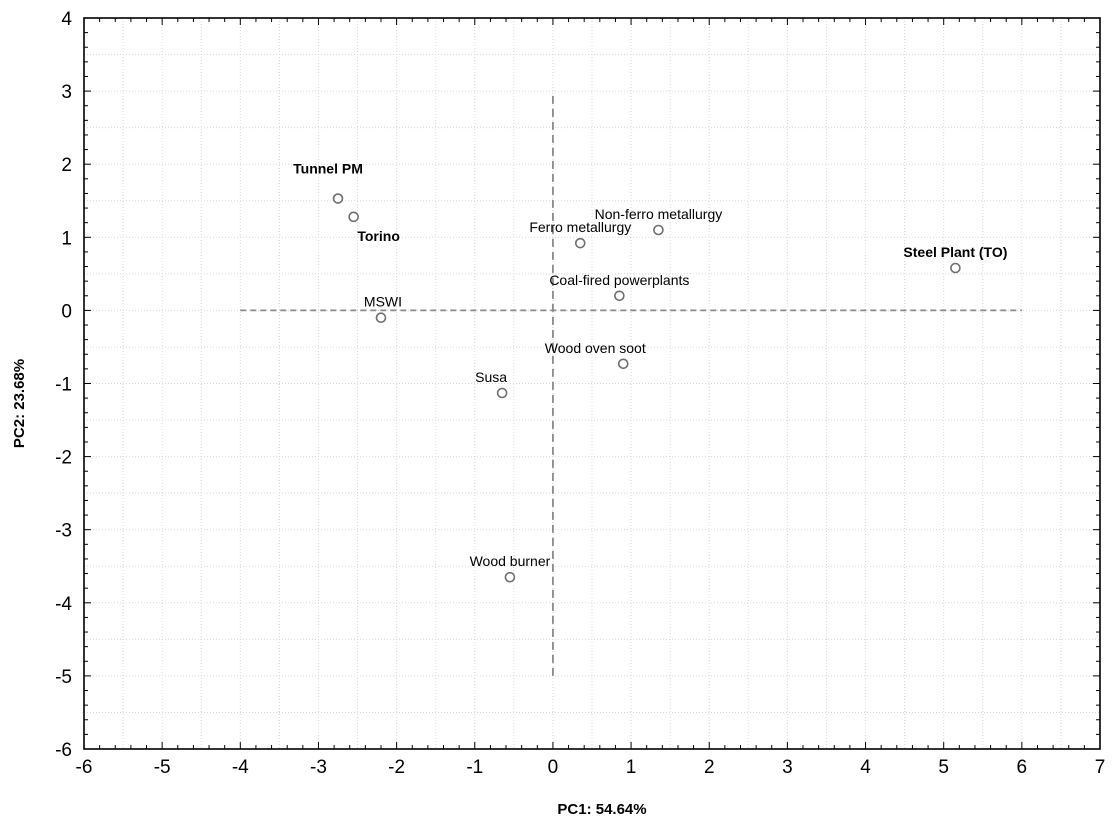 The height and width of the screenshot is (825, 1113). What do you see at coordinates (66, 238) in the screenshot?
I see `y-tick-label: 1` at bounding box center [66, 238].